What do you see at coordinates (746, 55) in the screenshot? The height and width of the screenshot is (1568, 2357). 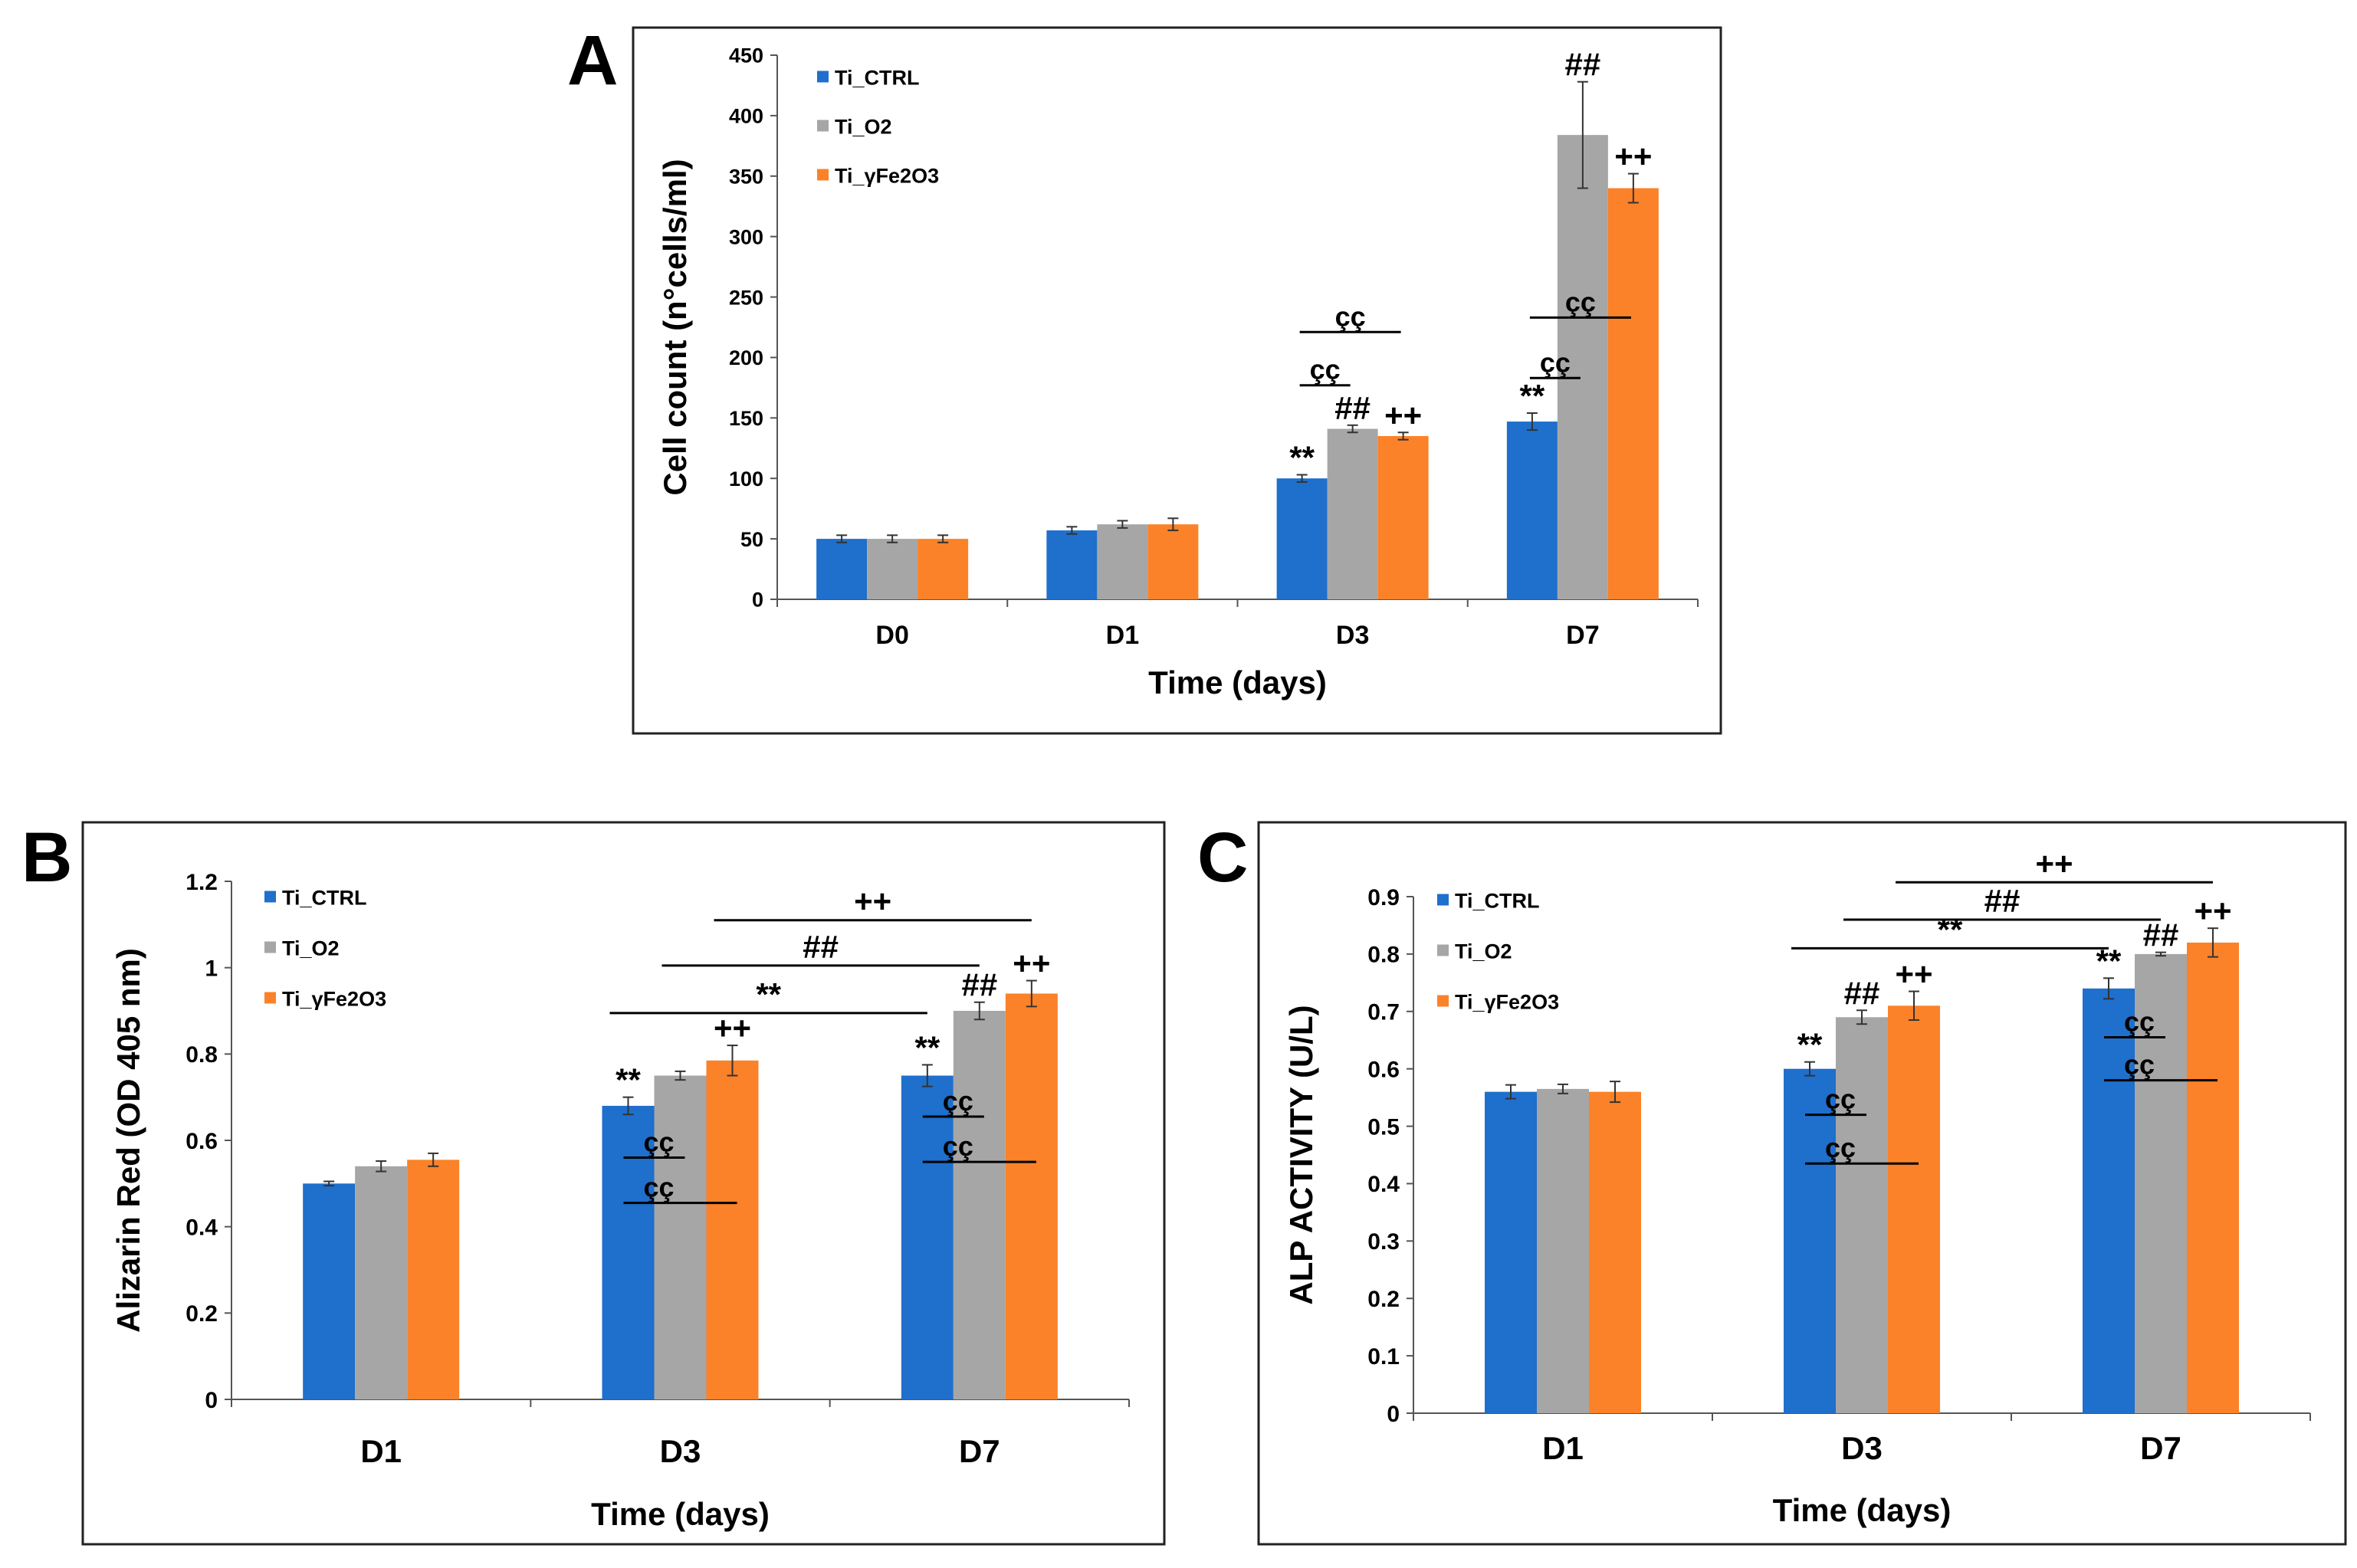 I see `y-tick-label: 450` at bounding box center [746, 55].